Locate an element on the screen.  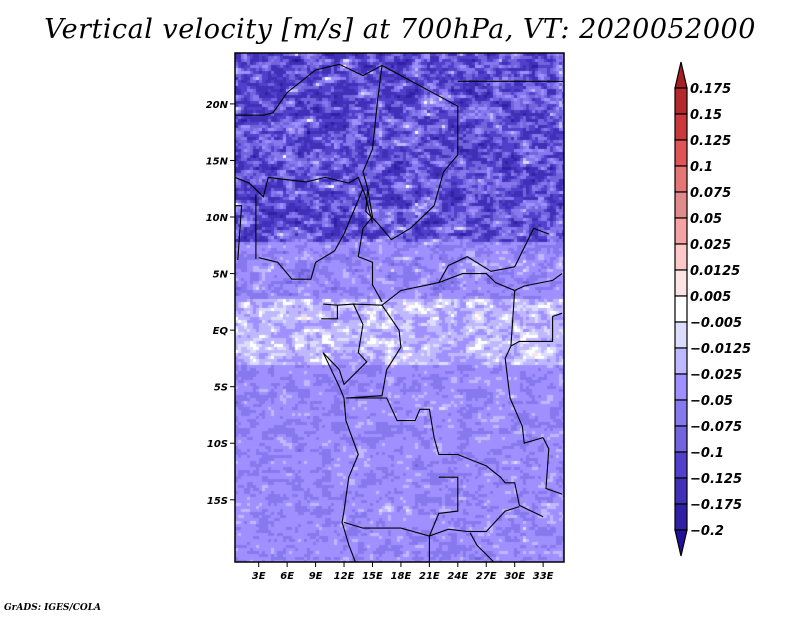
x-tick-label: 15E is located at coordinates (372, 576).